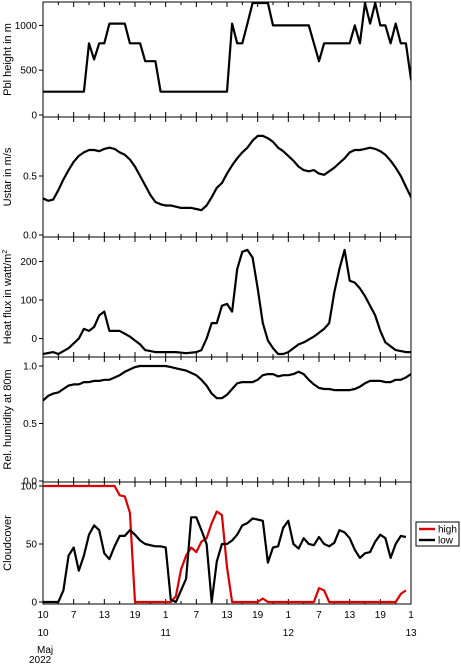 The image size is (461, 664). Describe the element at coordinates (32, 545) in the screenshot. I see `y-tick-label: 50` at that location.